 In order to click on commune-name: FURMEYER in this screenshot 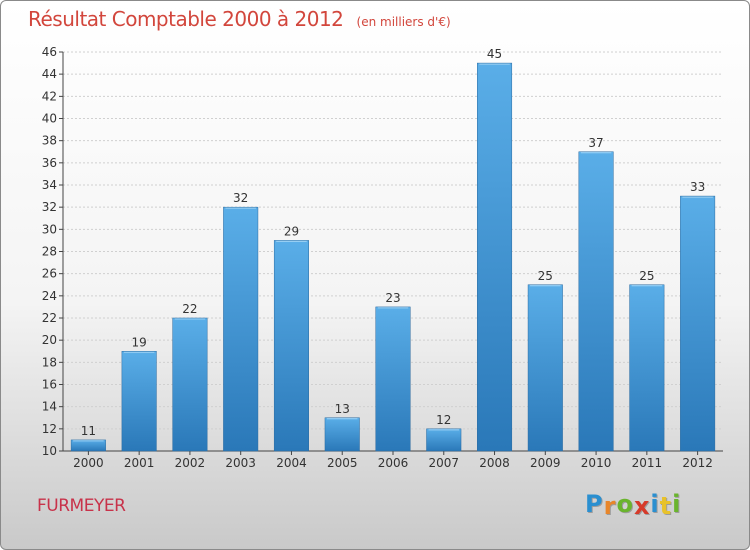, I will do `click(81, 506)`.